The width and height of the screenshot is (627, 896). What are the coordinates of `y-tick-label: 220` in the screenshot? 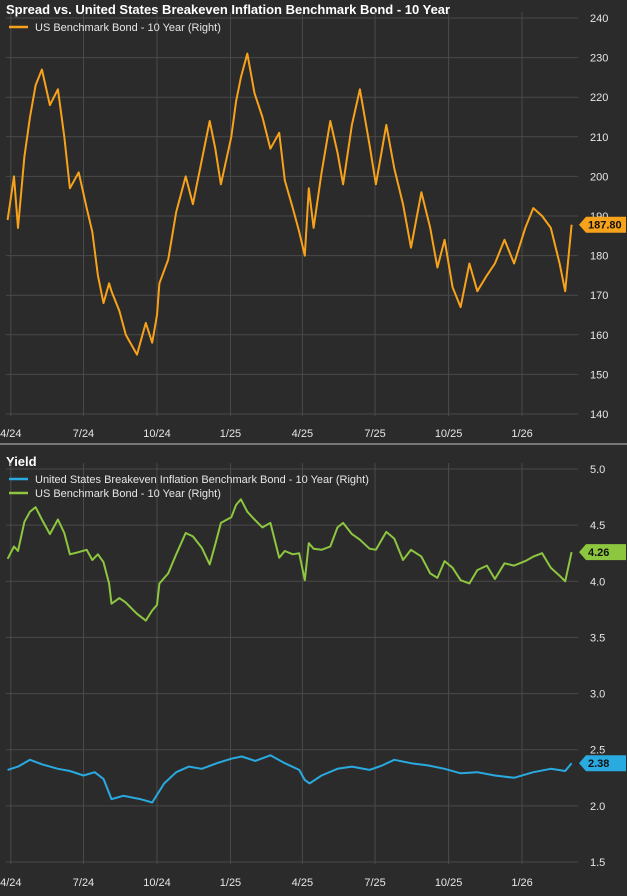 It's located at (599, 98).